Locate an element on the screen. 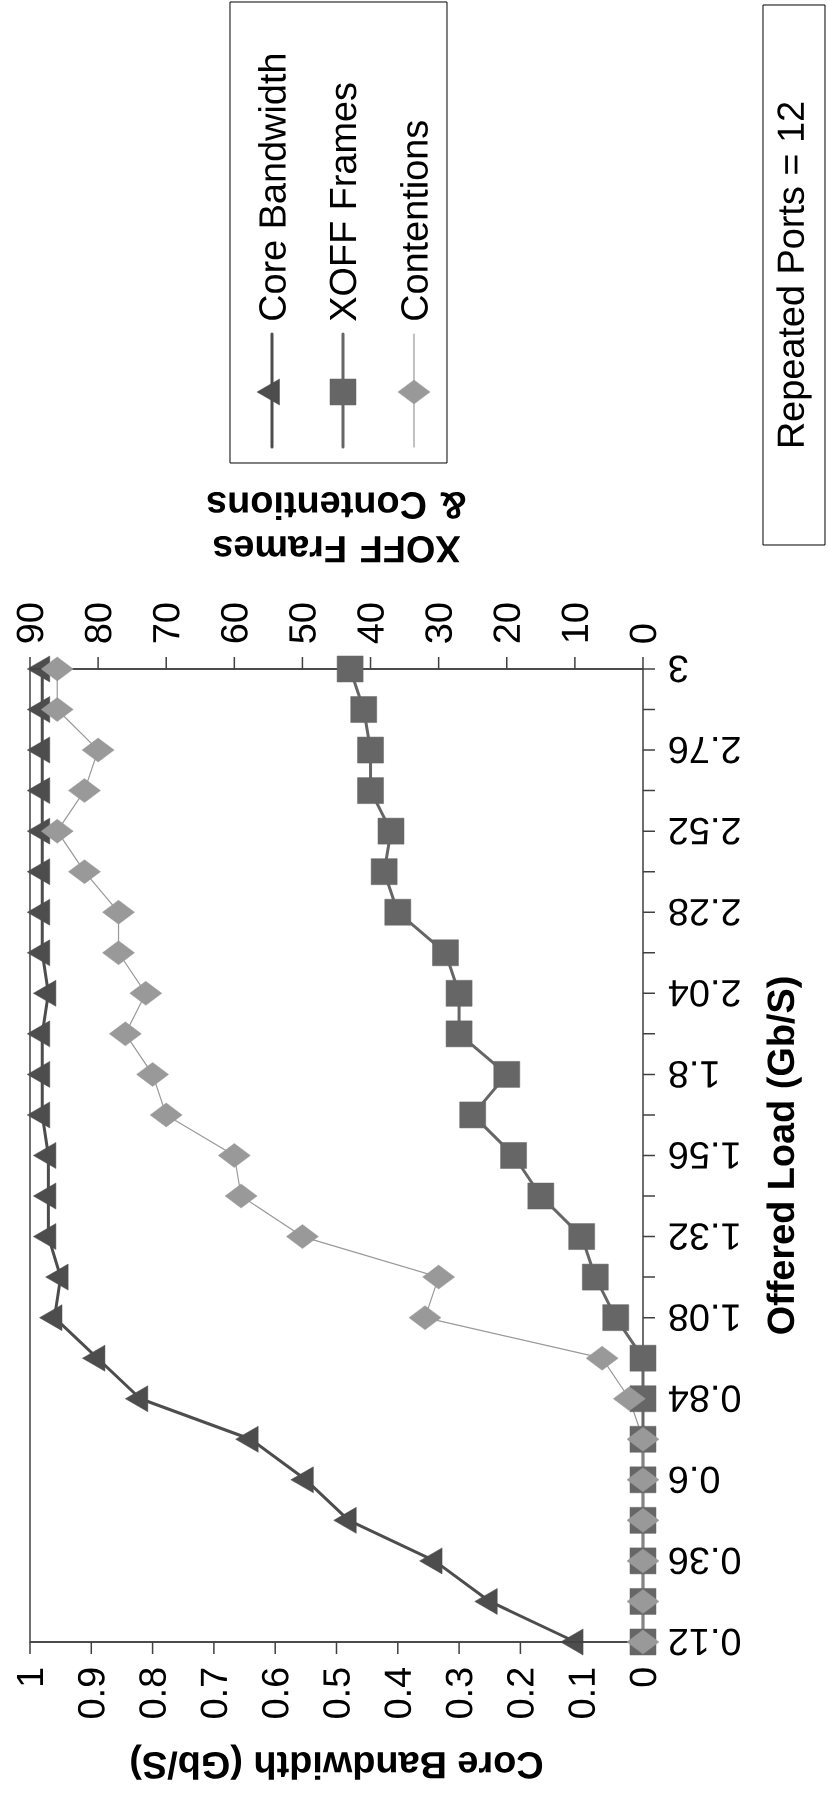 The width and height of the screenshot is (828, 1818). y-tick-label: 3 is located at coordinates (678, 669).